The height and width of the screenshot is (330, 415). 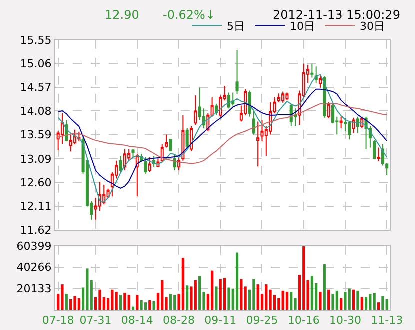 What do you see at coordinates (36, 183) in the screenshot?
I see `y-tick-label: 12.60` at bounding box center [36, 183].